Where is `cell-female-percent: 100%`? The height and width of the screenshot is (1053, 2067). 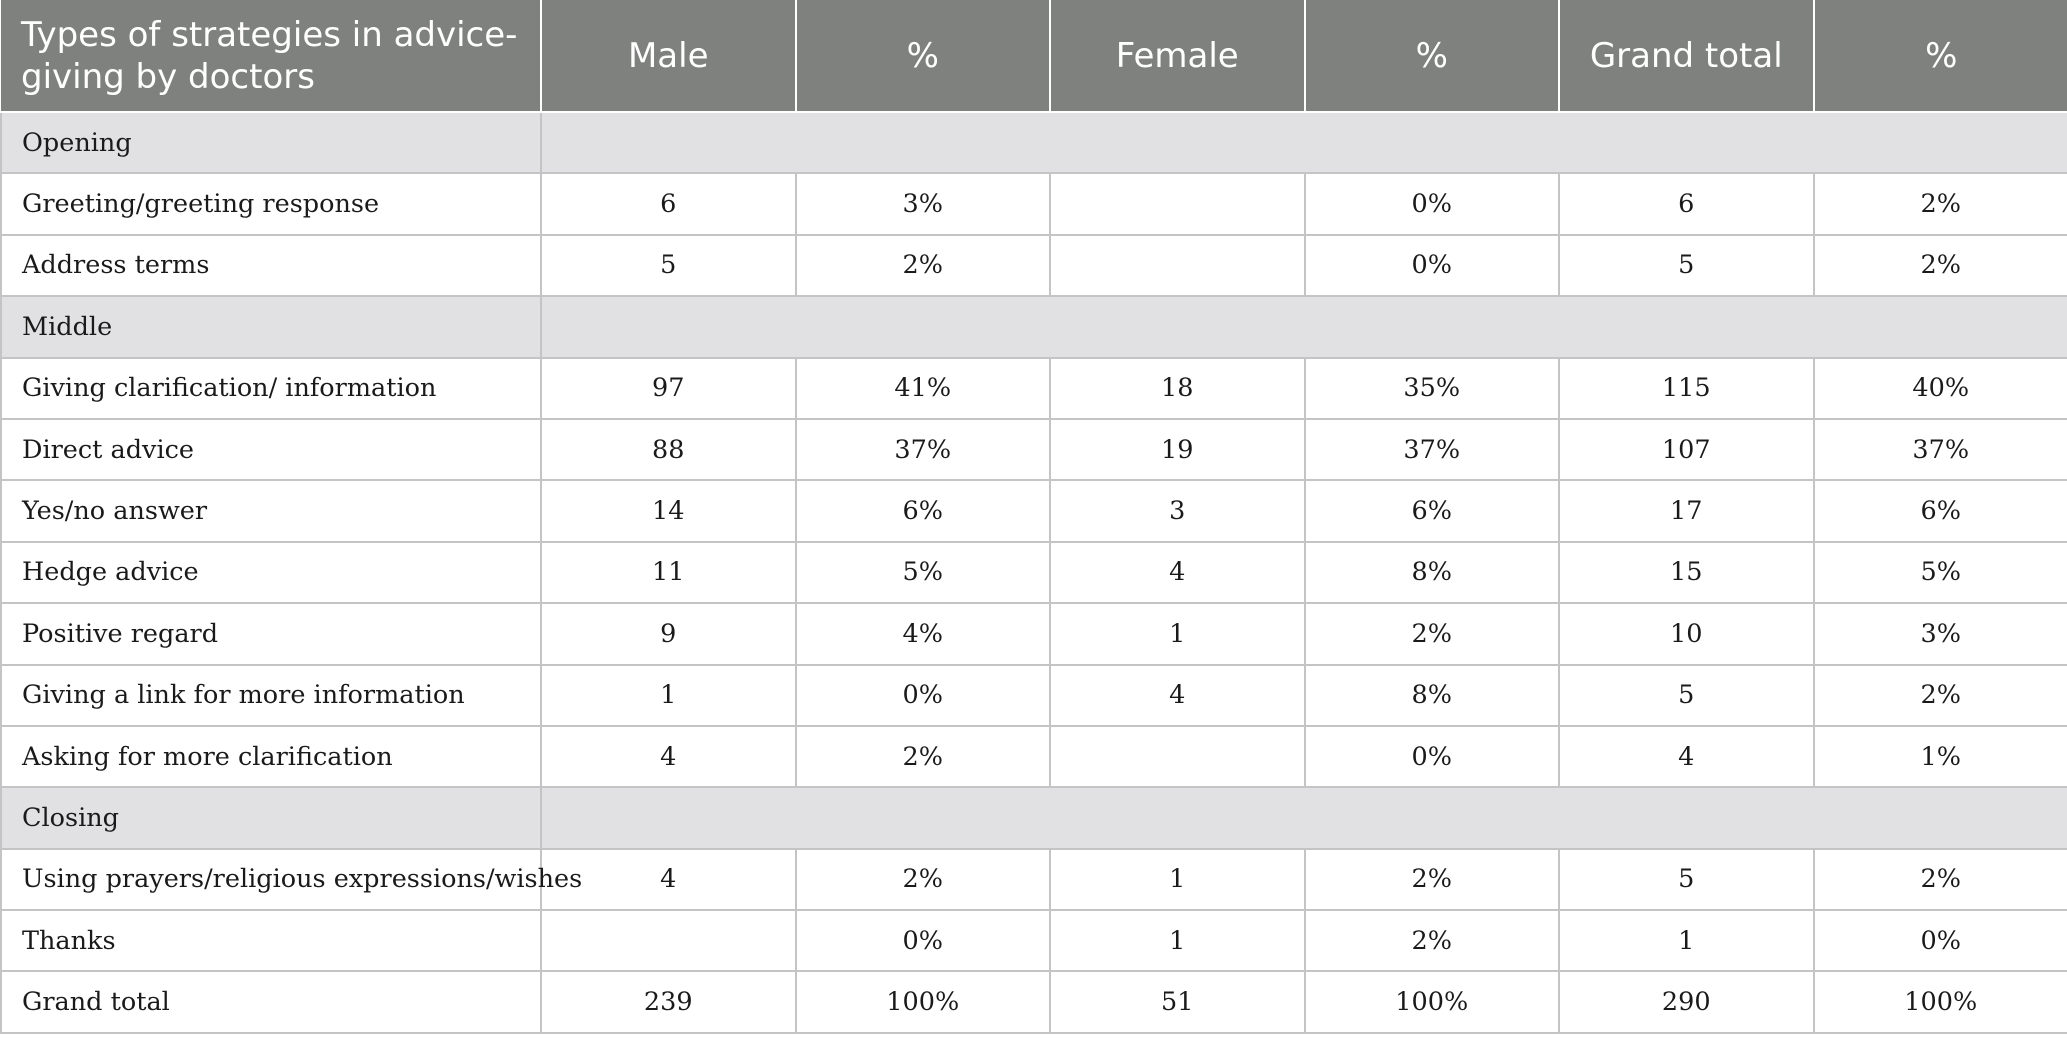 cell-female-percent: 100% is located at coordinates (1431, 1002).